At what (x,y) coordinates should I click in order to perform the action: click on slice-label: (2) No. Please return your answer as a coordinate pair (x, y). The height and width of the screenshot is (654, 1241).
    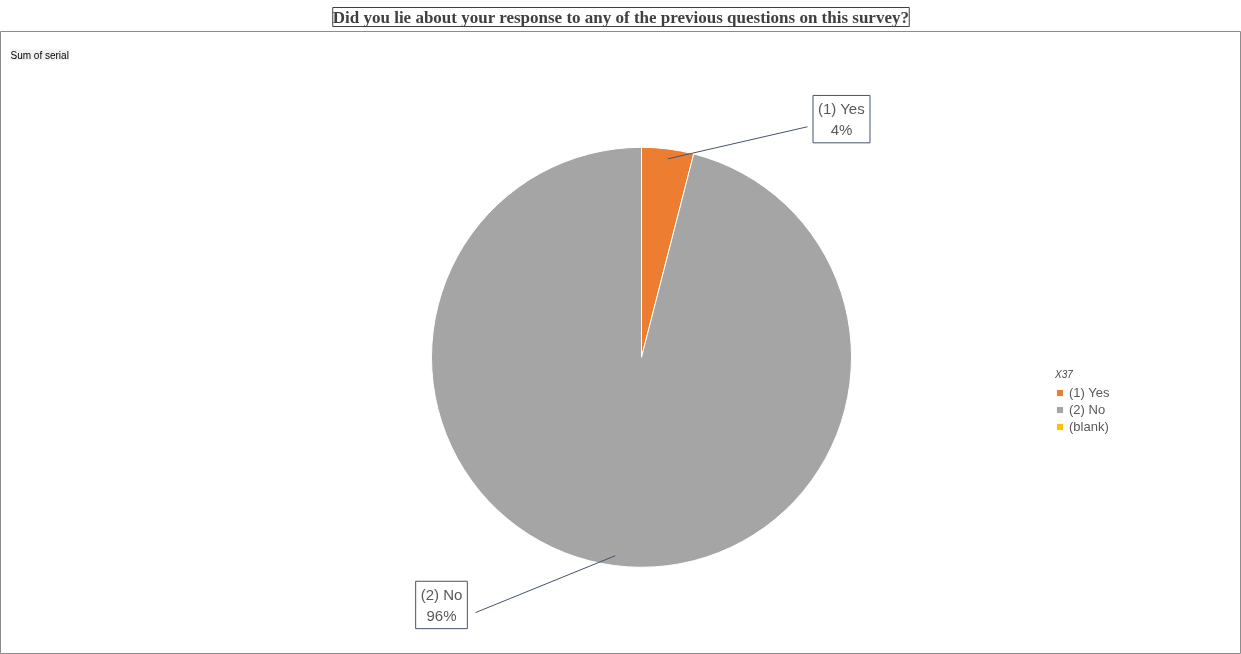
    Looking at the image, I should click on (441, 595).